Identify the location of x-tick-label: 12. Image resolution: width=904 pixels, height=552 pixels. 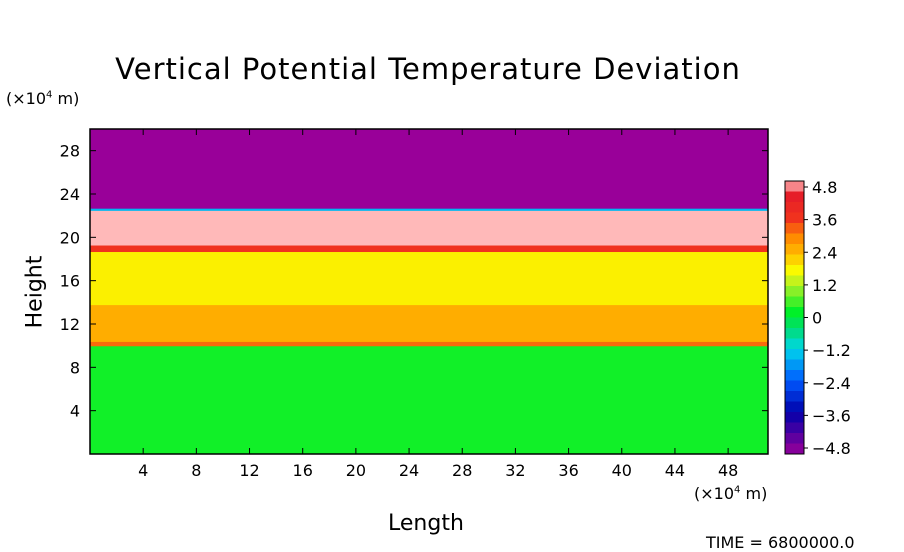
(249, 470).